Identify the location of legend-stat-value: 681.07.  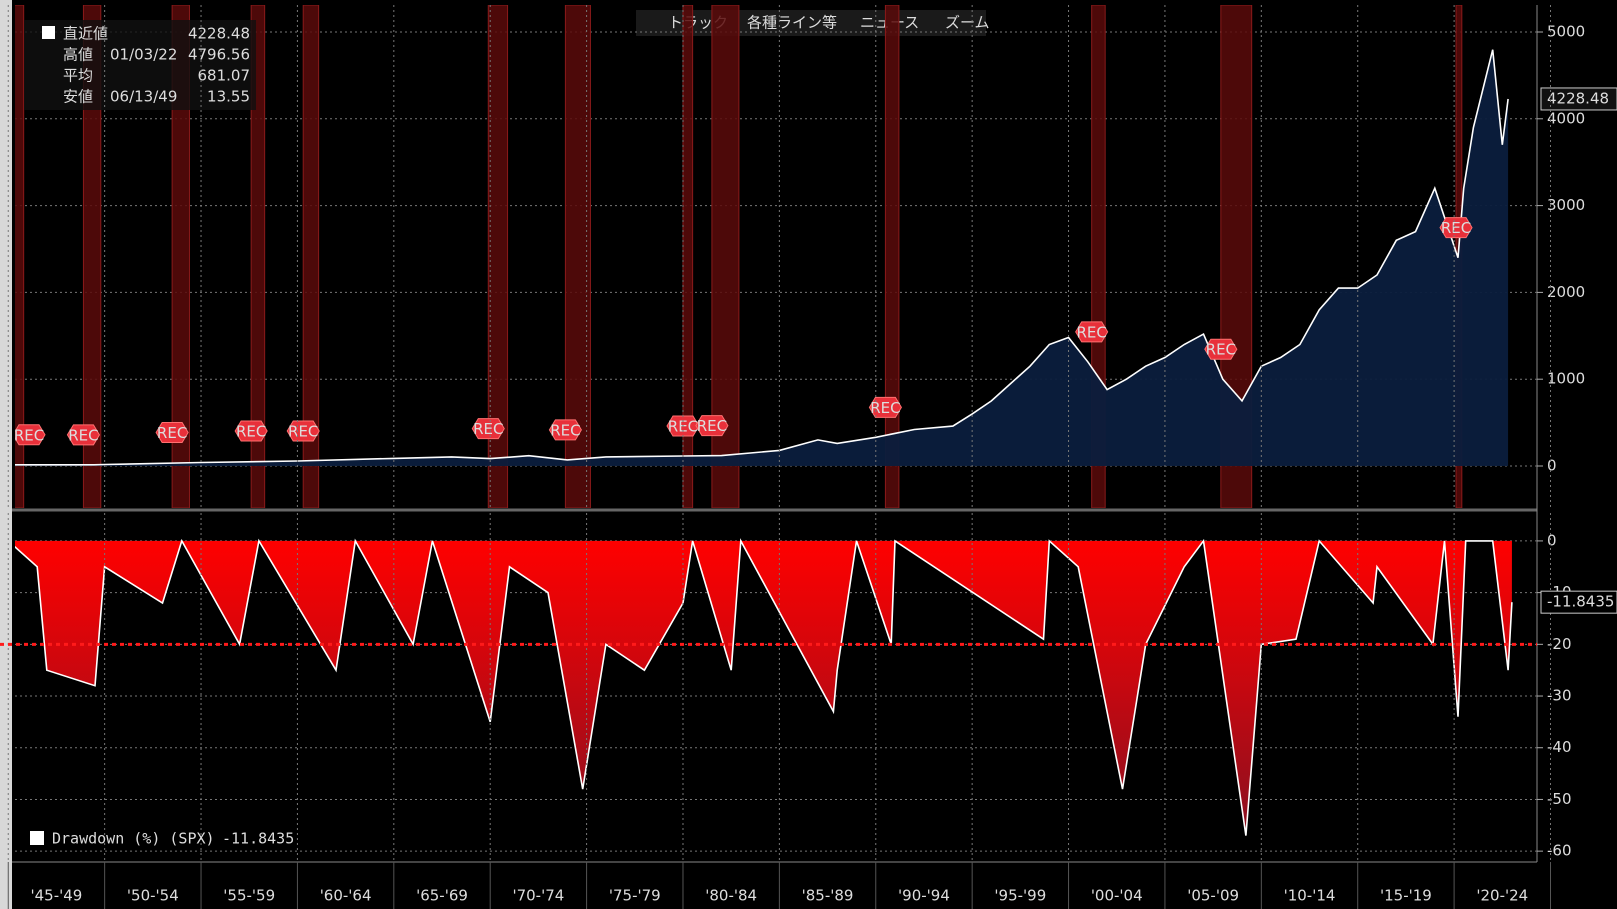
(224, 76).